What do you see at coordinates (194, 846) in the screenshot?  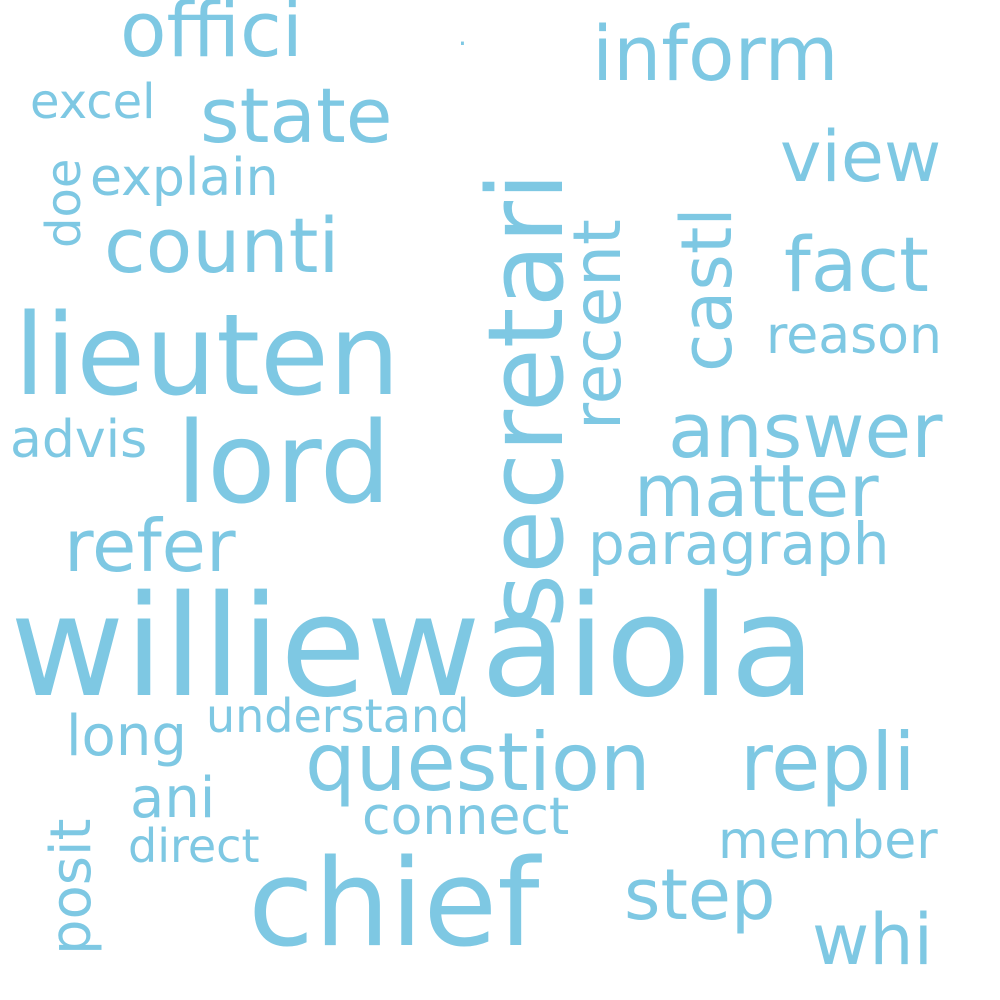 I see `word-direct: direct` at bounding box center [194, 846].